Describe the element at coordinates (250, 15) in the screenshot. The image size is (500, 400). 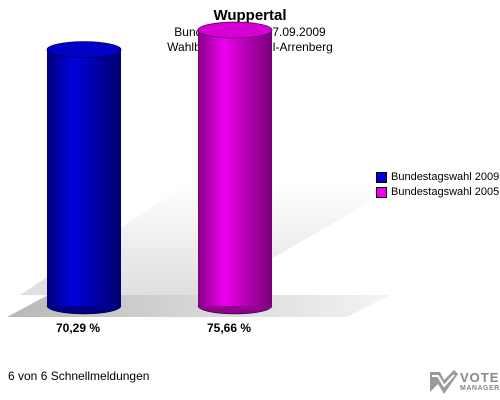
I see `chart-title: Wuppertal` at that location.